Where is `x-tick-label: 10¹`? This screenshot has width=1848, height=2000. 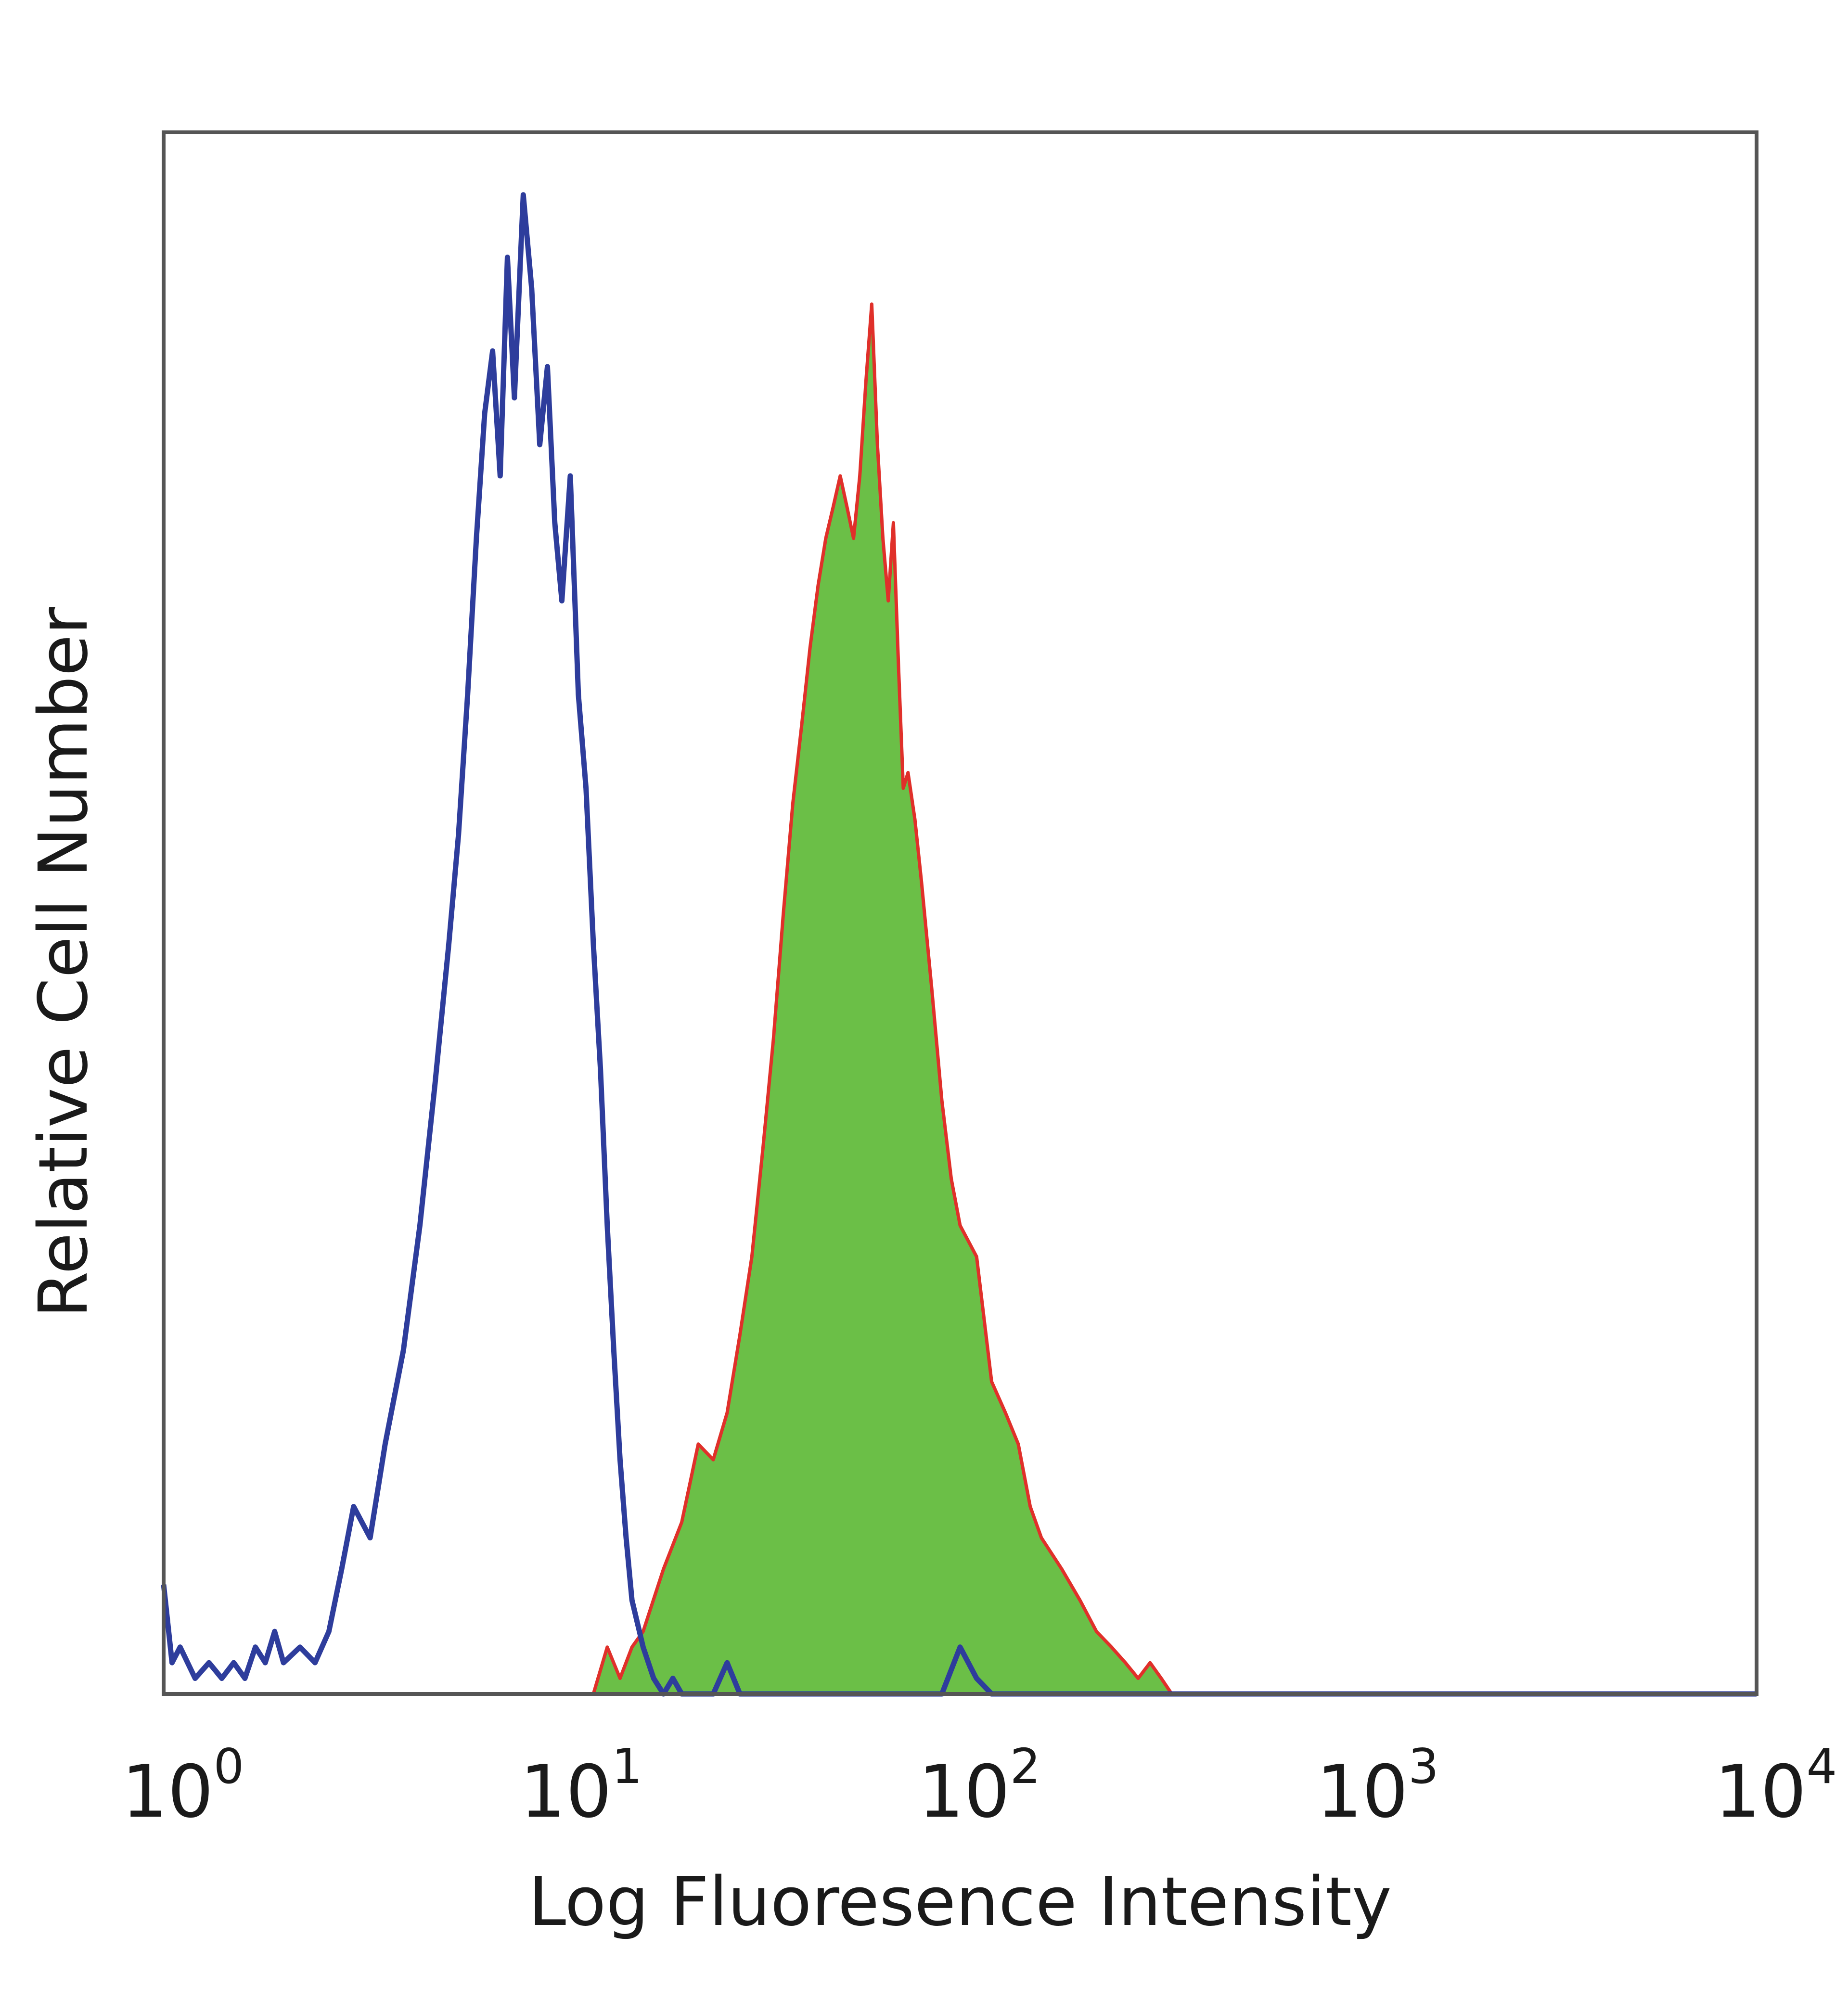
x-tick-label: 10¹ is located at coordinates (581, 1786).